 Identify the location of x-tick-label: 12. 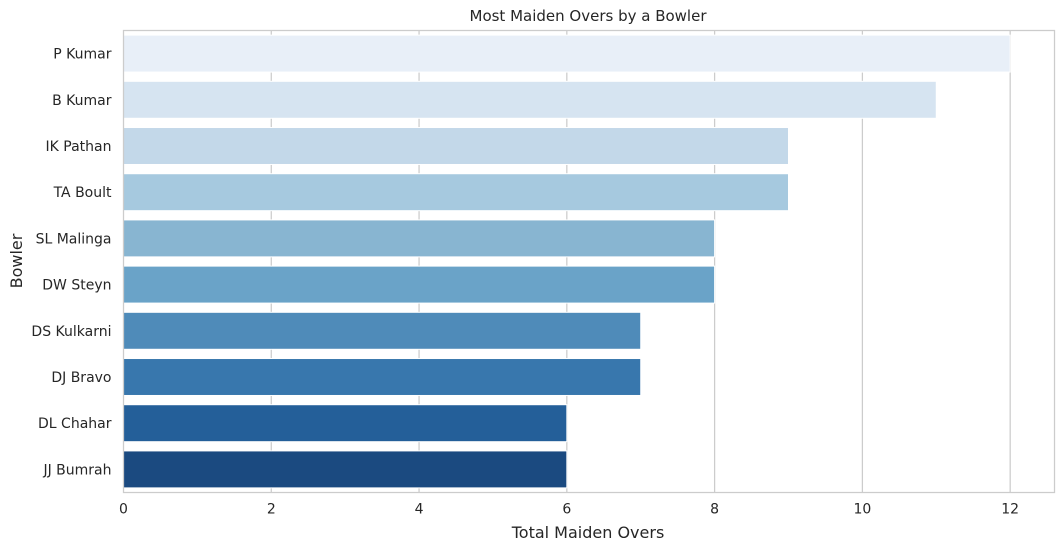
(1010, 510).